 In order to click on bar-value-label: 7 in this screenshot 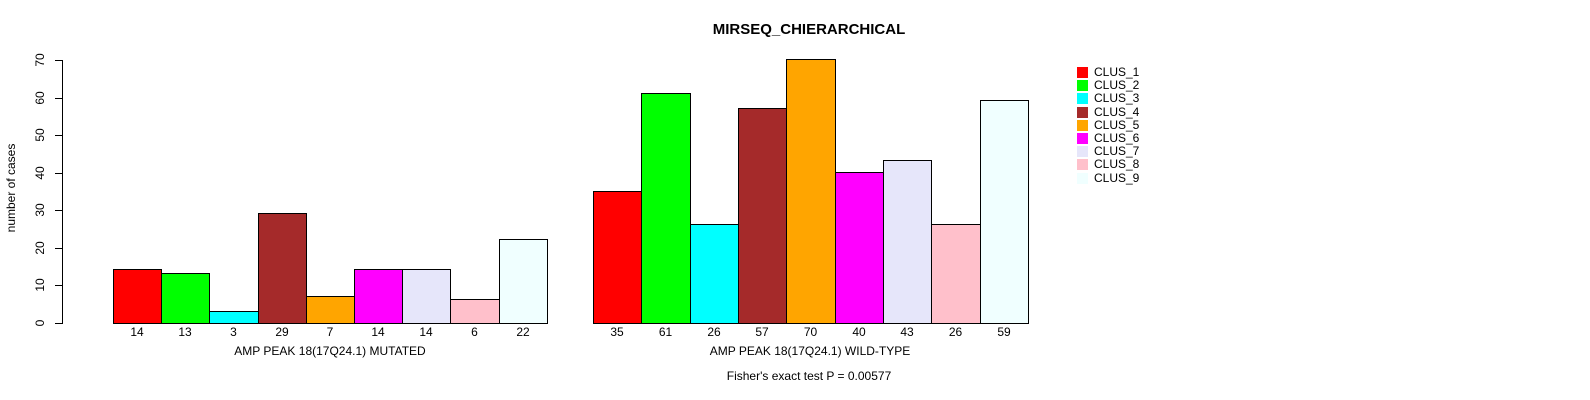, I will do `click(330, 332)`.